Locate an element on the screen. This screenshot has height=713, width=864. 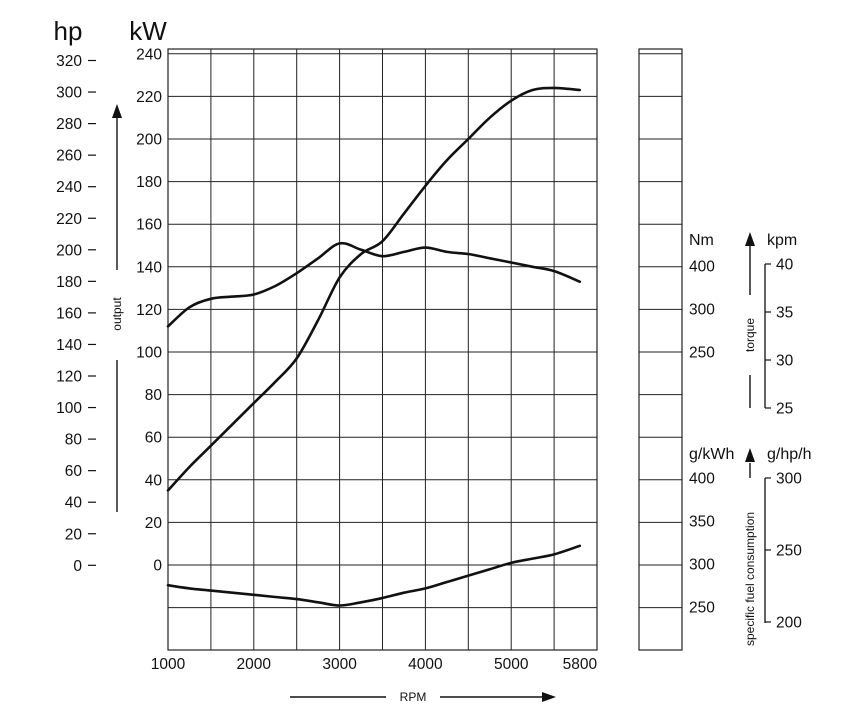
kw-tick-label: 240 is located at coordinates (149, 54).